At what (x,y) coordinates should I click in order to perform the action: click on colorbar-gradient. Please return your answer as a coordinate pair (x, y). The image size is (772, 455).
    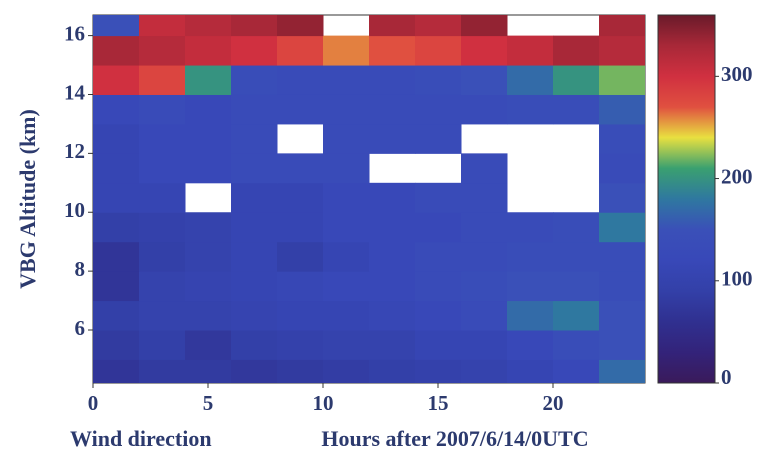
    Looking at the image, I should click on (686, 199).